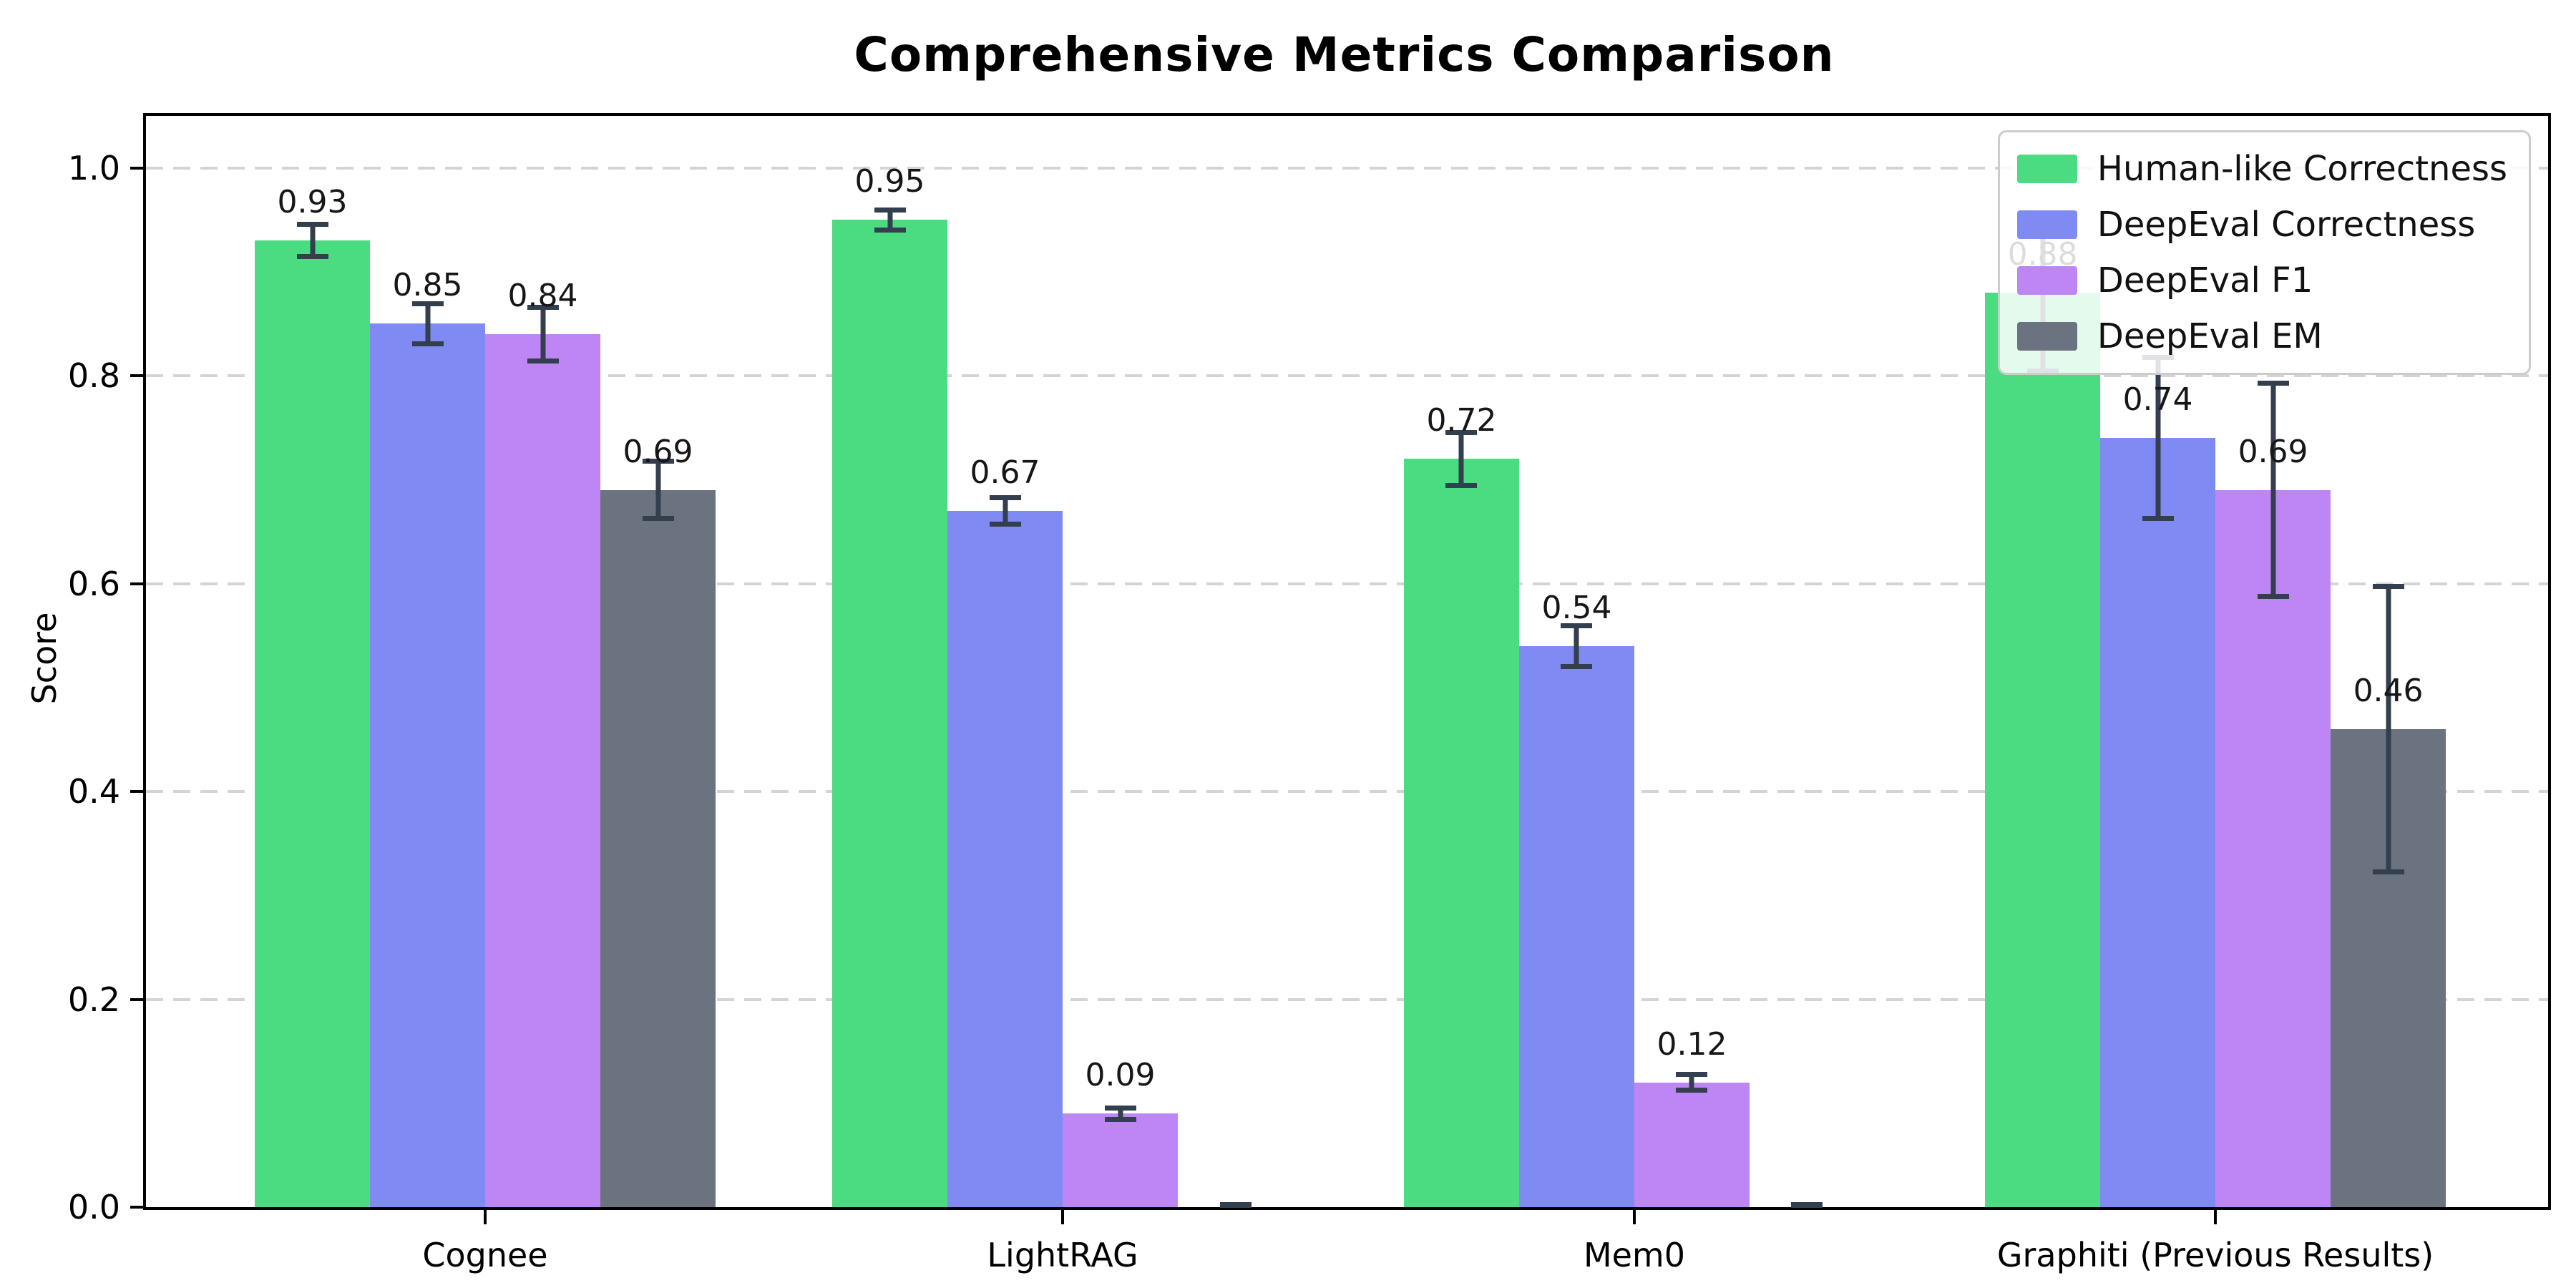  I want to click on y-tick-label: 1.0, so click(93, 167).